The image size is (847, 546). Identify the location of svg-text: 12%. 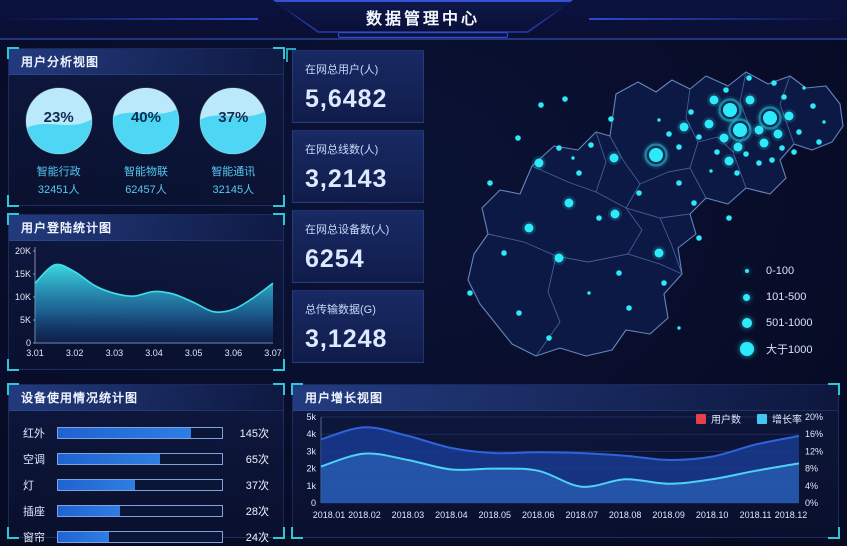
(814, 451).